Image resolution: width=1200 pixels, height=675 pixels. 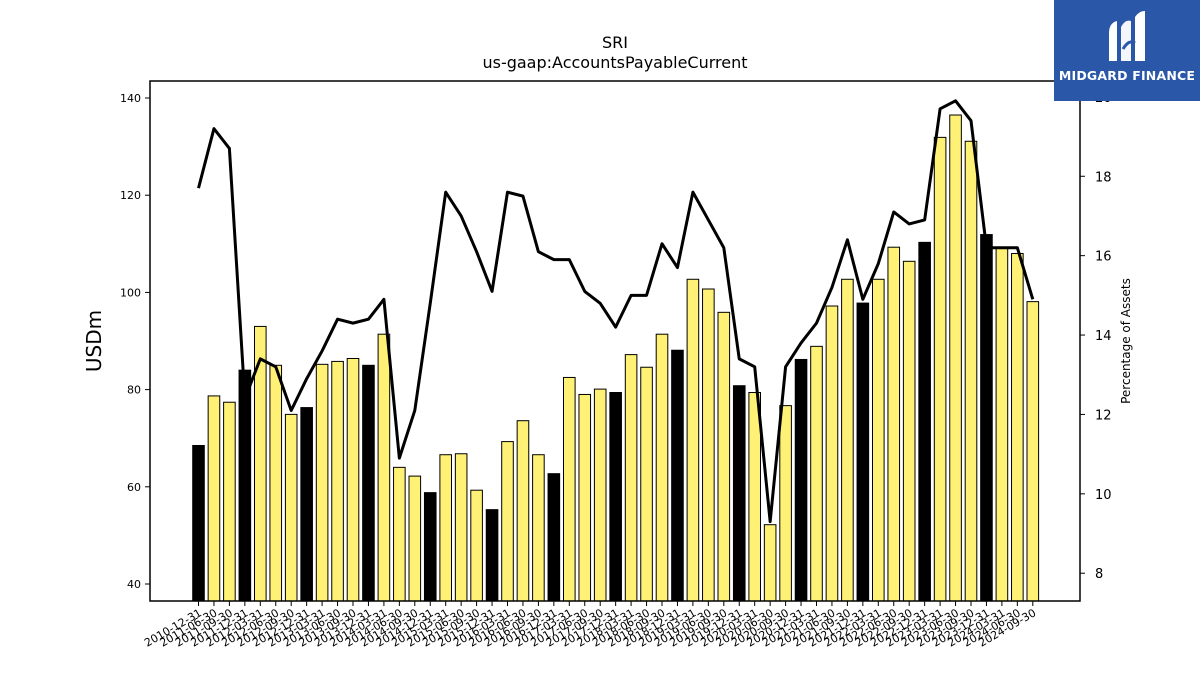 What do you see at coordinates (130, 98) in the screenshot?
I see `y-tick-label: 140` at bounding box center [130, 98].